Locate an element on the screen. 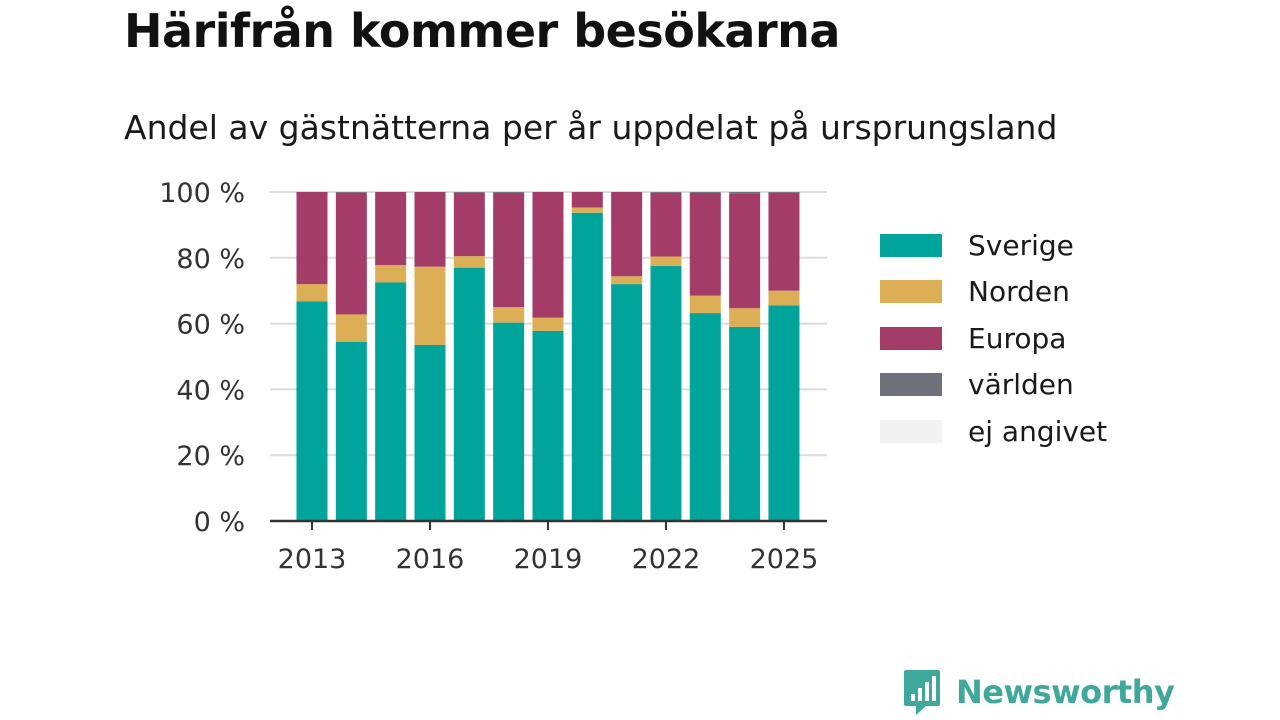 This screenshot has height=720, width=1280. bar-segment-Sverige-2015 is located at coordinates (391, 401).